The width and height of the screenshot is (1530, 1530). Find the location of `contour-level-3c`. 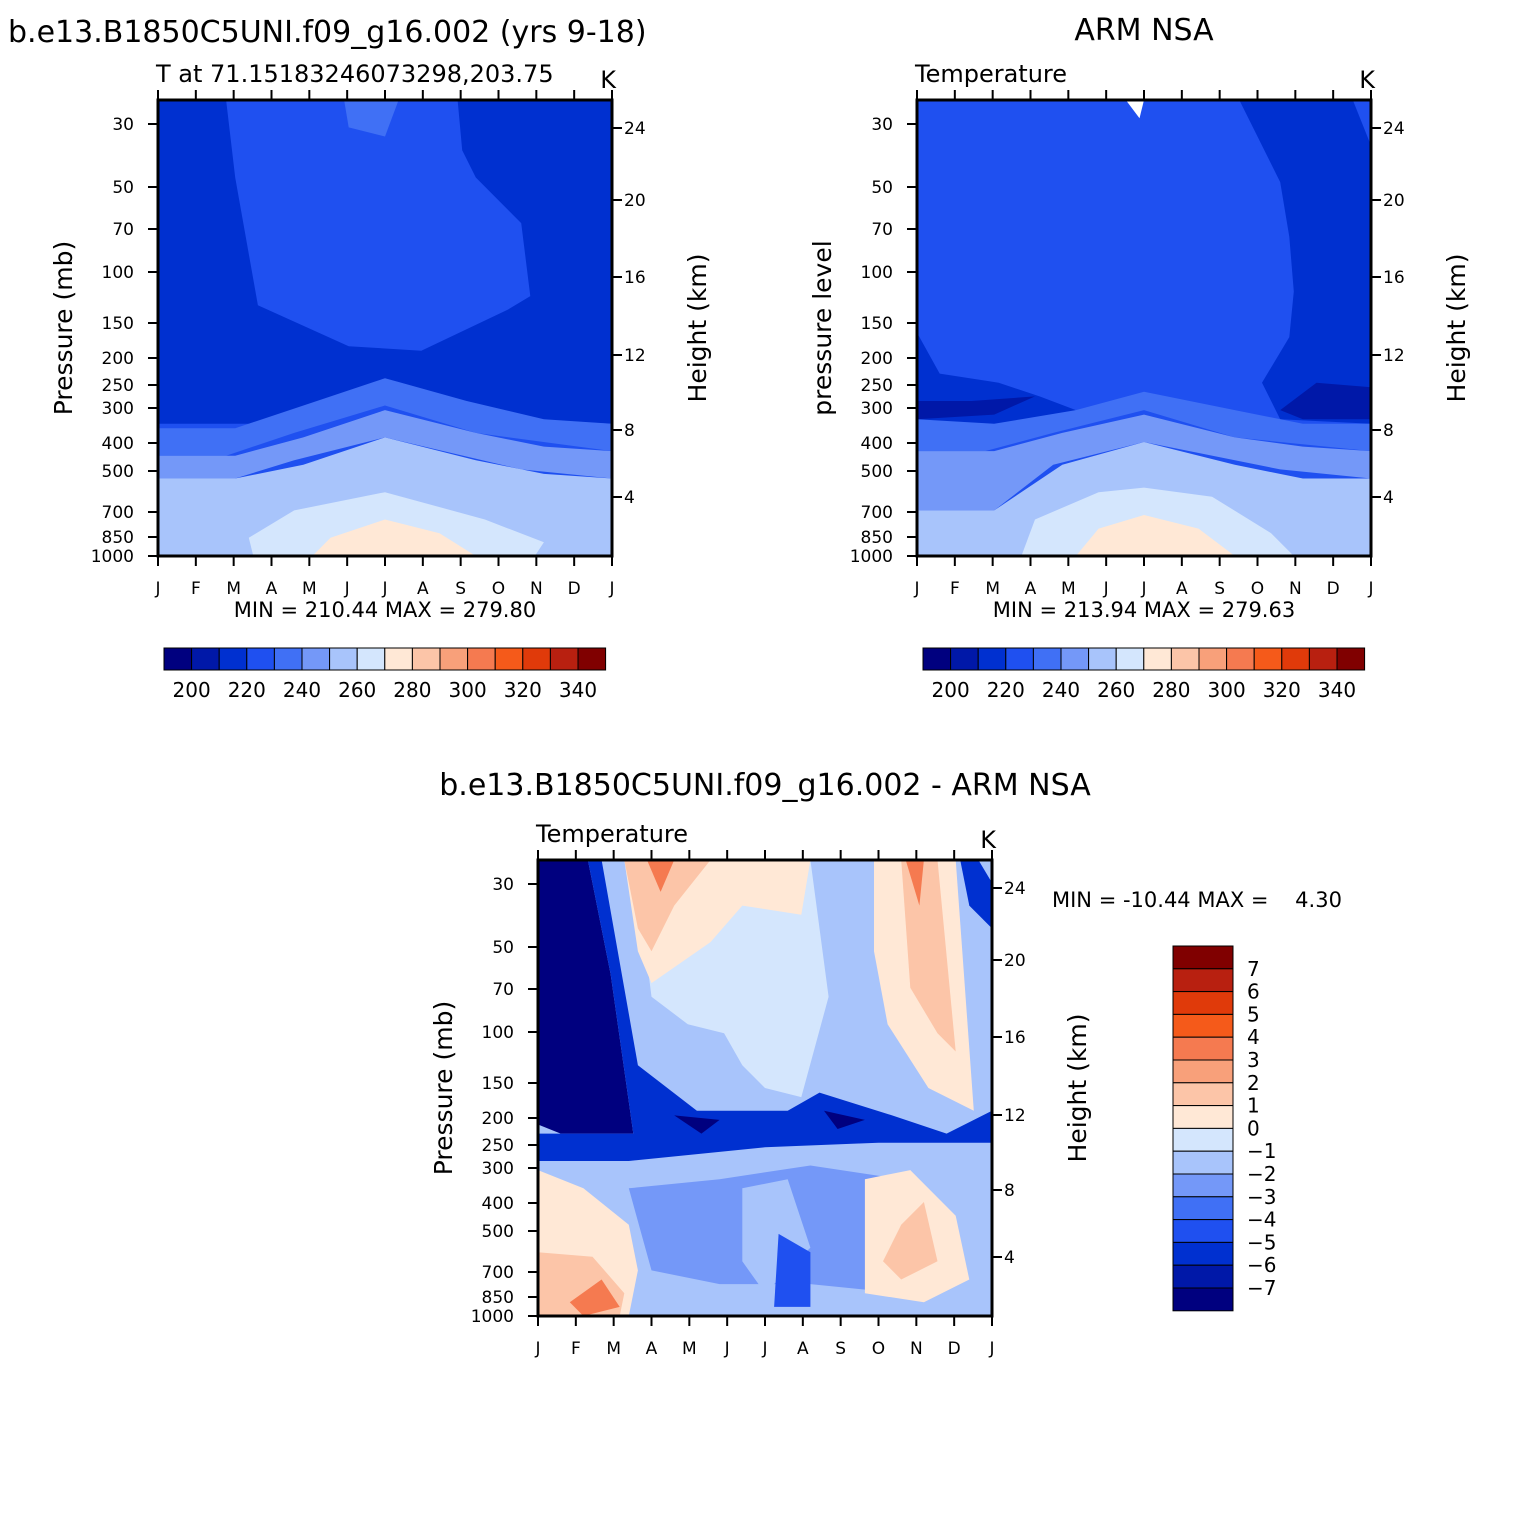

contour-level-3c is located at coordinates (594, 1297).